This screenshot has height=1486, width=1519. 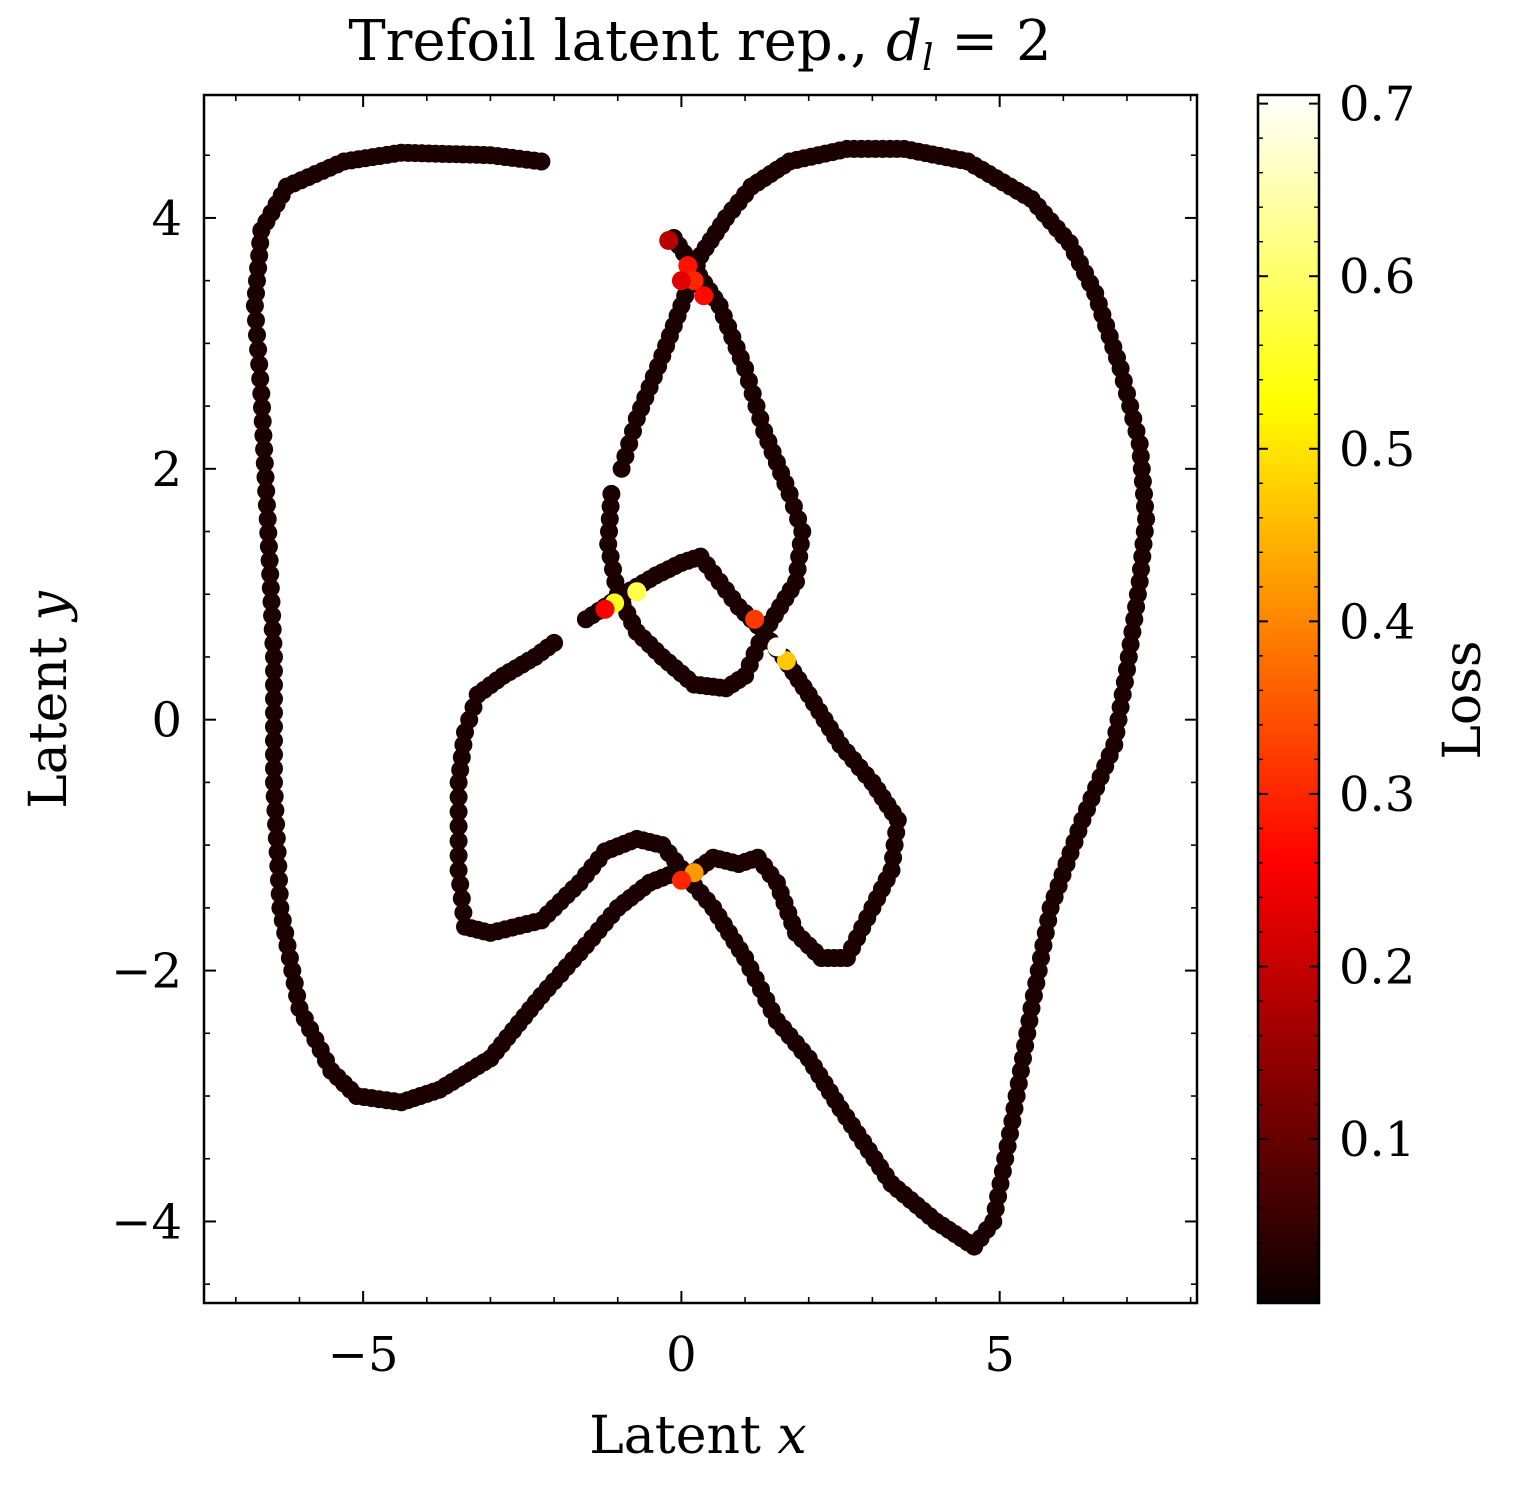 What do you see at coordinates (166, 721) in the screenshot?
I see `y-tick-label: 0` at bounding box center [166, 721].